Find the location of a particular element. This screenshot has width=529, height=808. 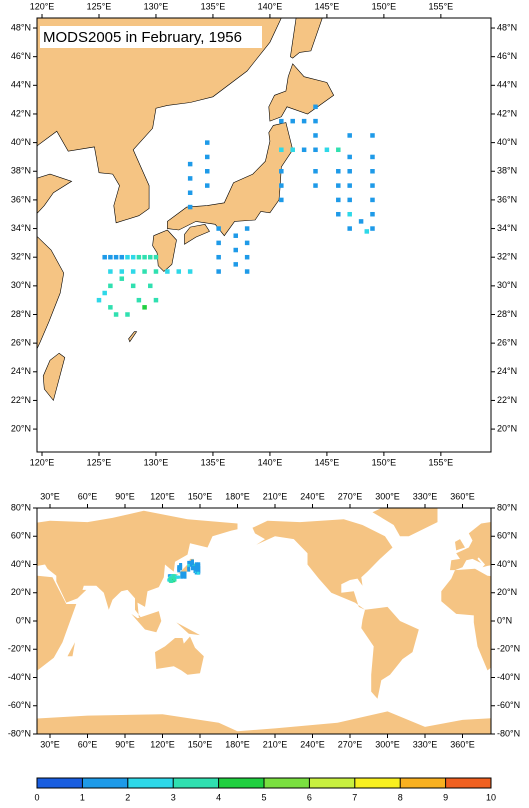

map-title: MODS2005 in February, 1956 is located at coordinates (142, 37).